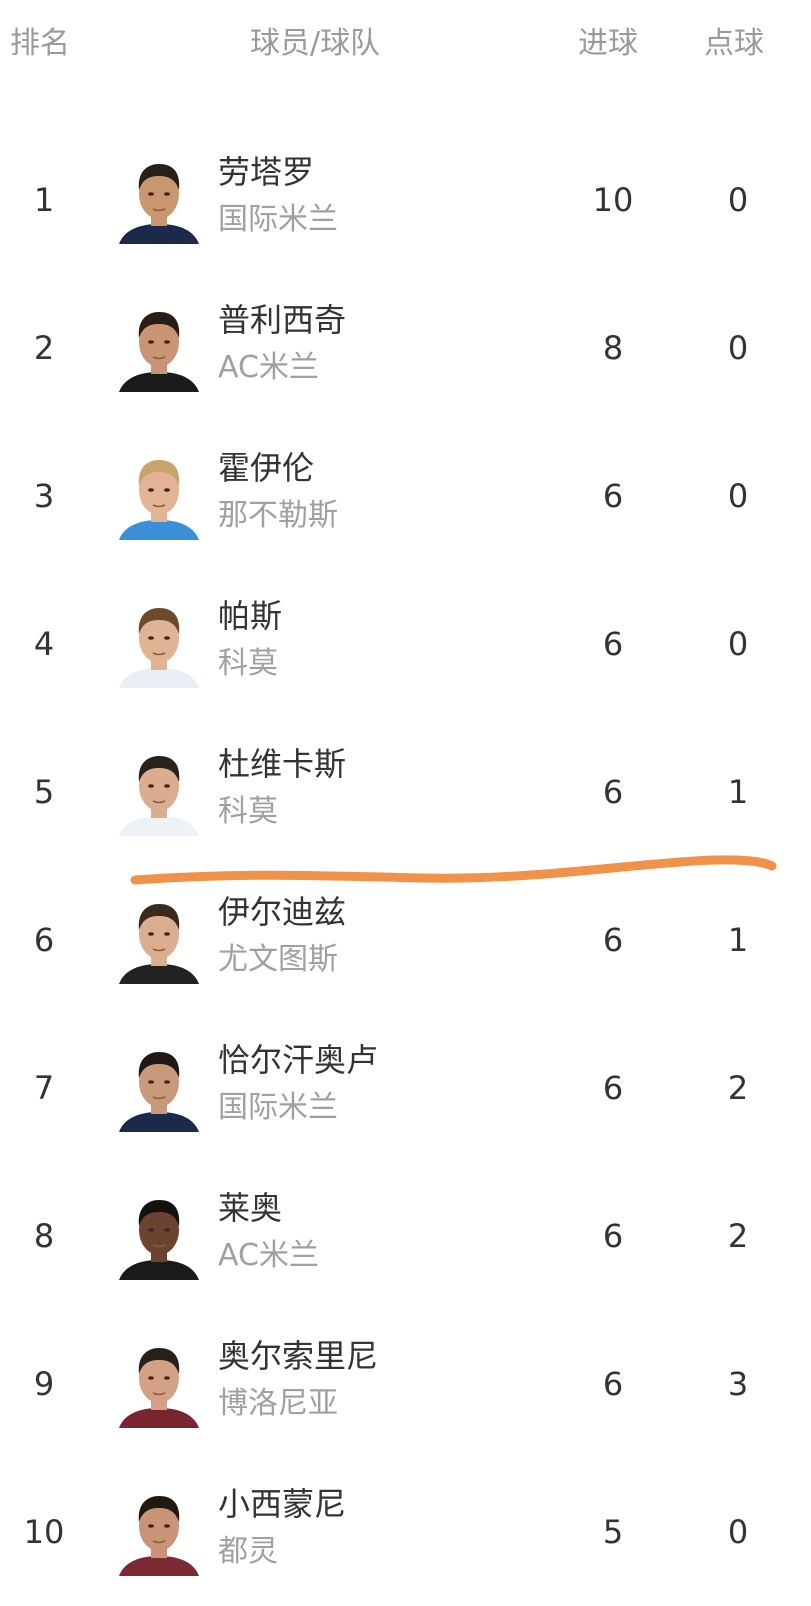 The image size is (811, 1606). Describe the element at coordinates (44, 1532) in the screenshot. I see `rank-cell: 10` at that location.